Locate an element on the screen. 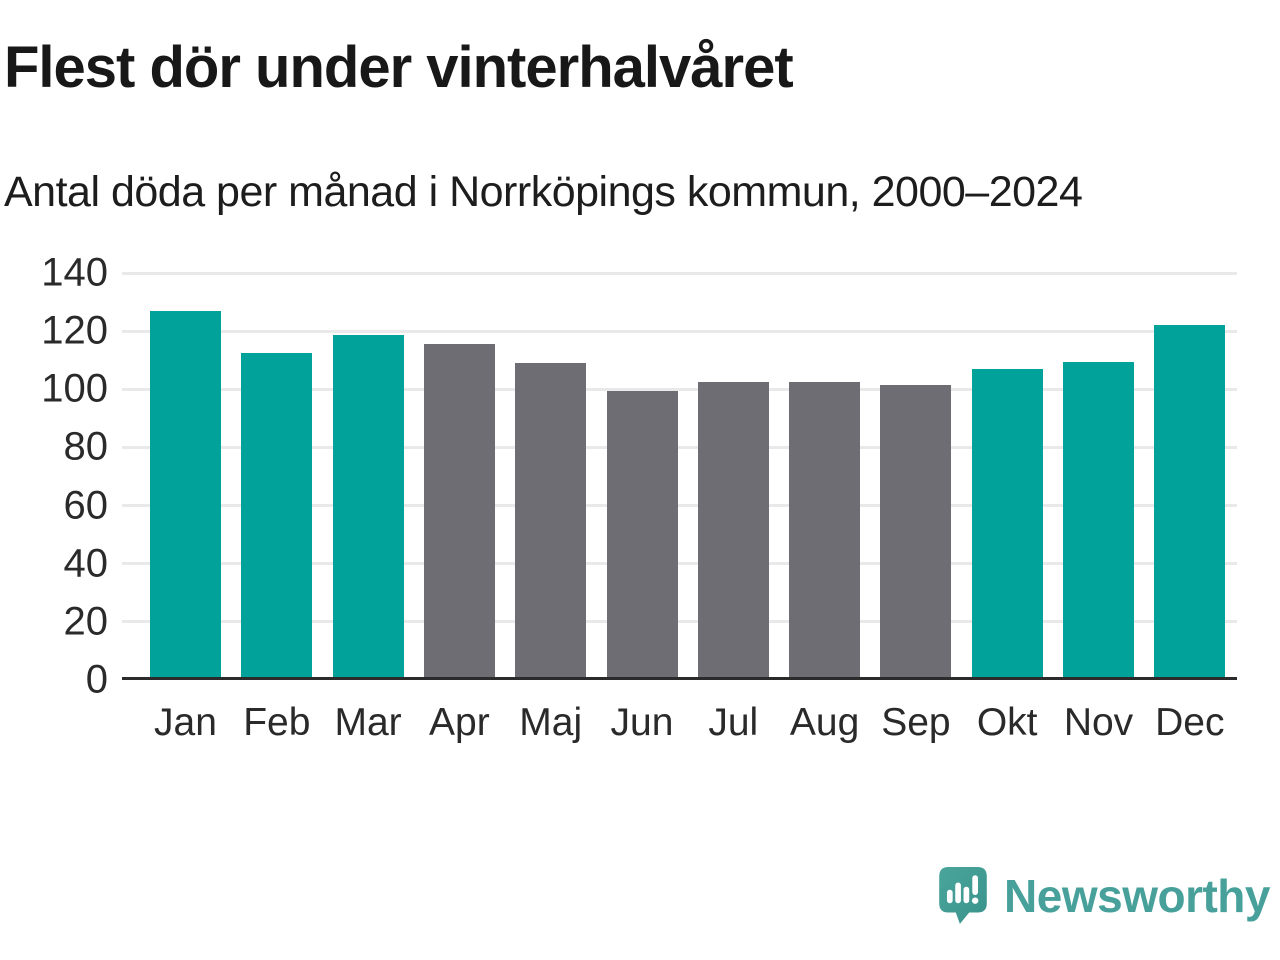 The width and height of the screenshot is (1280, 960). bar-okt is located at coordinates (1007, 522).